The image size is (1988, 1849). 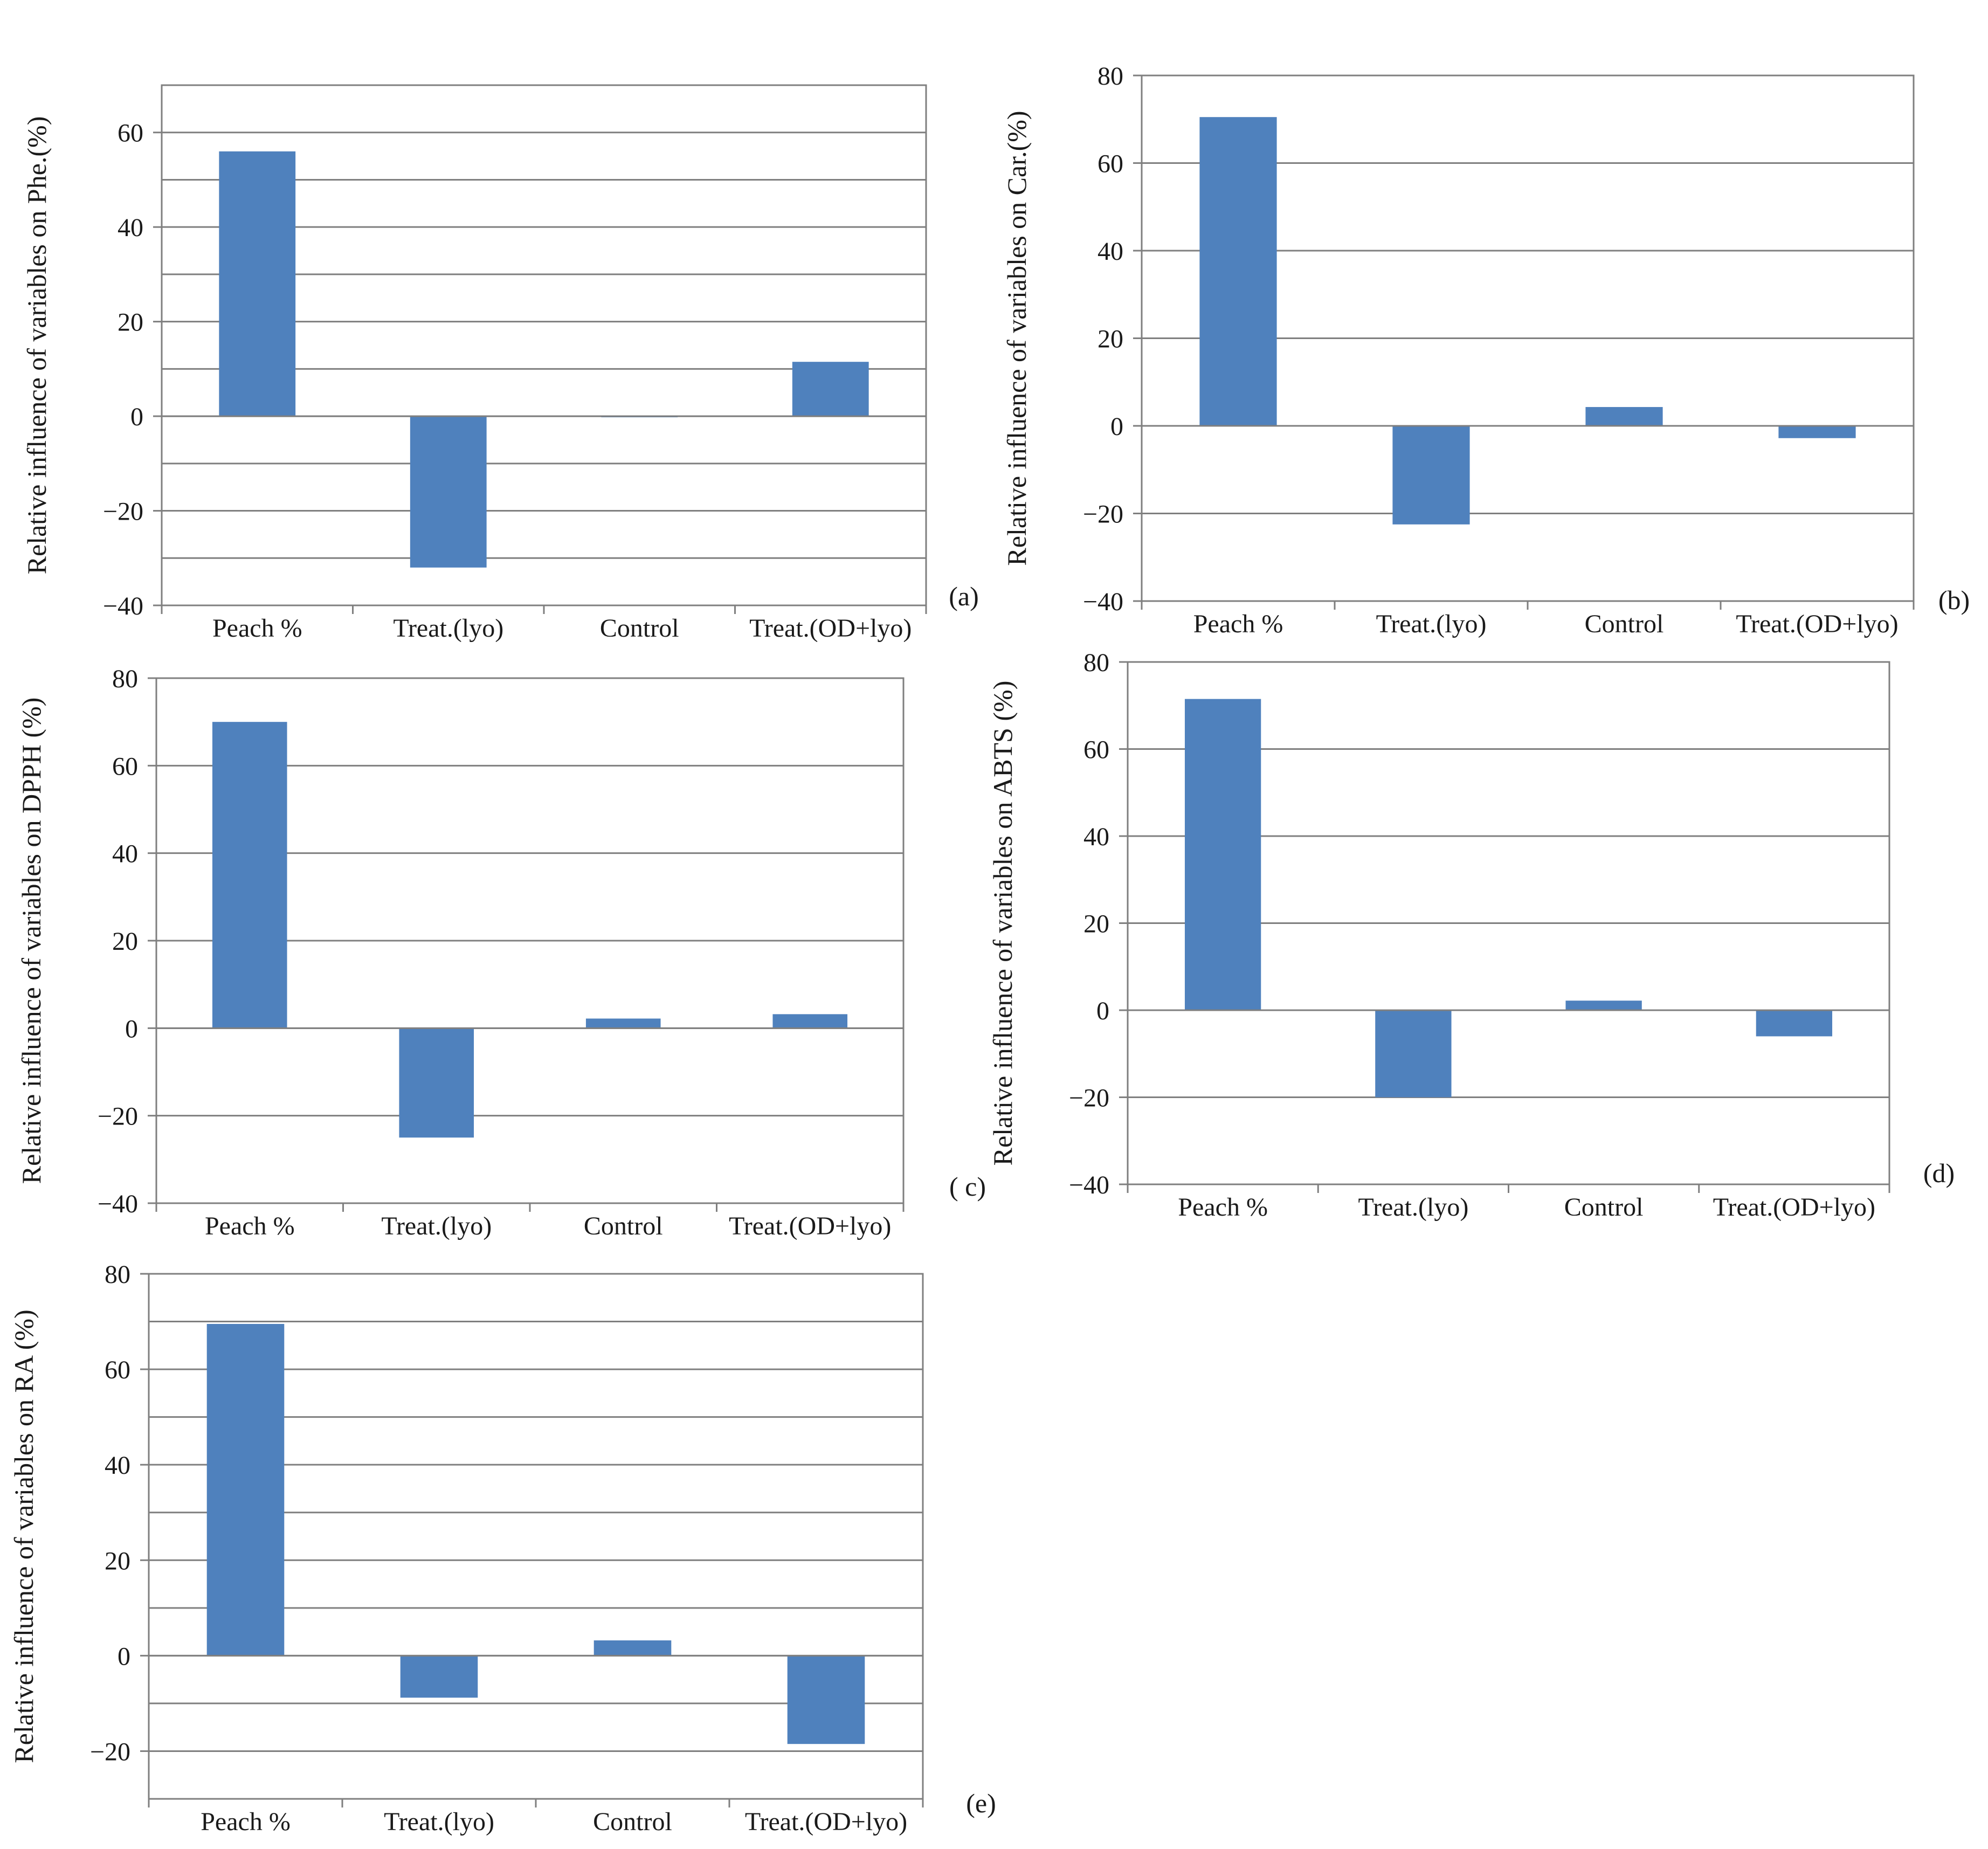 What do you see at coordinates (967, 1186) in the screenshot?
I see `panel-label: ( c)` at bounding box center [967, 1186].